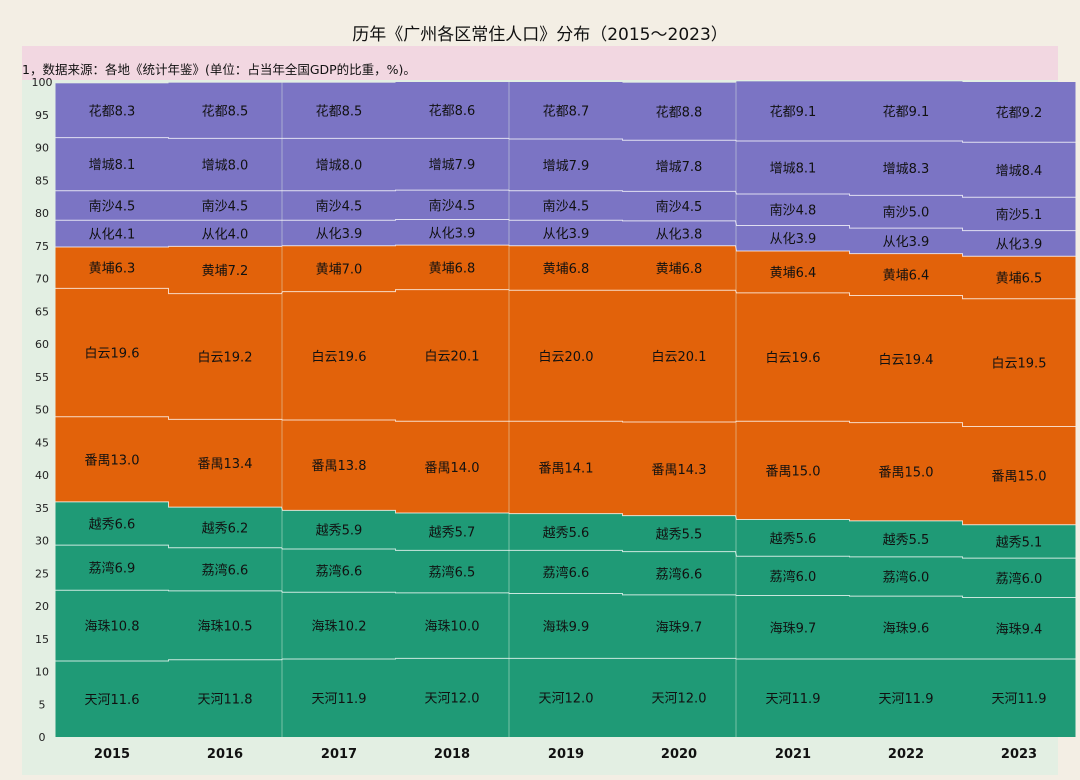  I want to click on segment-label: 白云20.1, so click(679, 357).